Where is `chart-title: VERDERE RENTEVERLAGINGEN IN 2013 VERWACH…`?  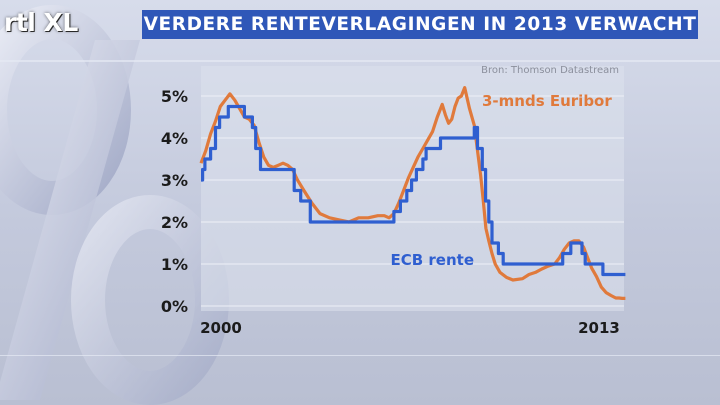
chart-title: VERDERE RENTEVERLAGINGEN IN 2013 VERWACH… is located at coordinates (420, 24).